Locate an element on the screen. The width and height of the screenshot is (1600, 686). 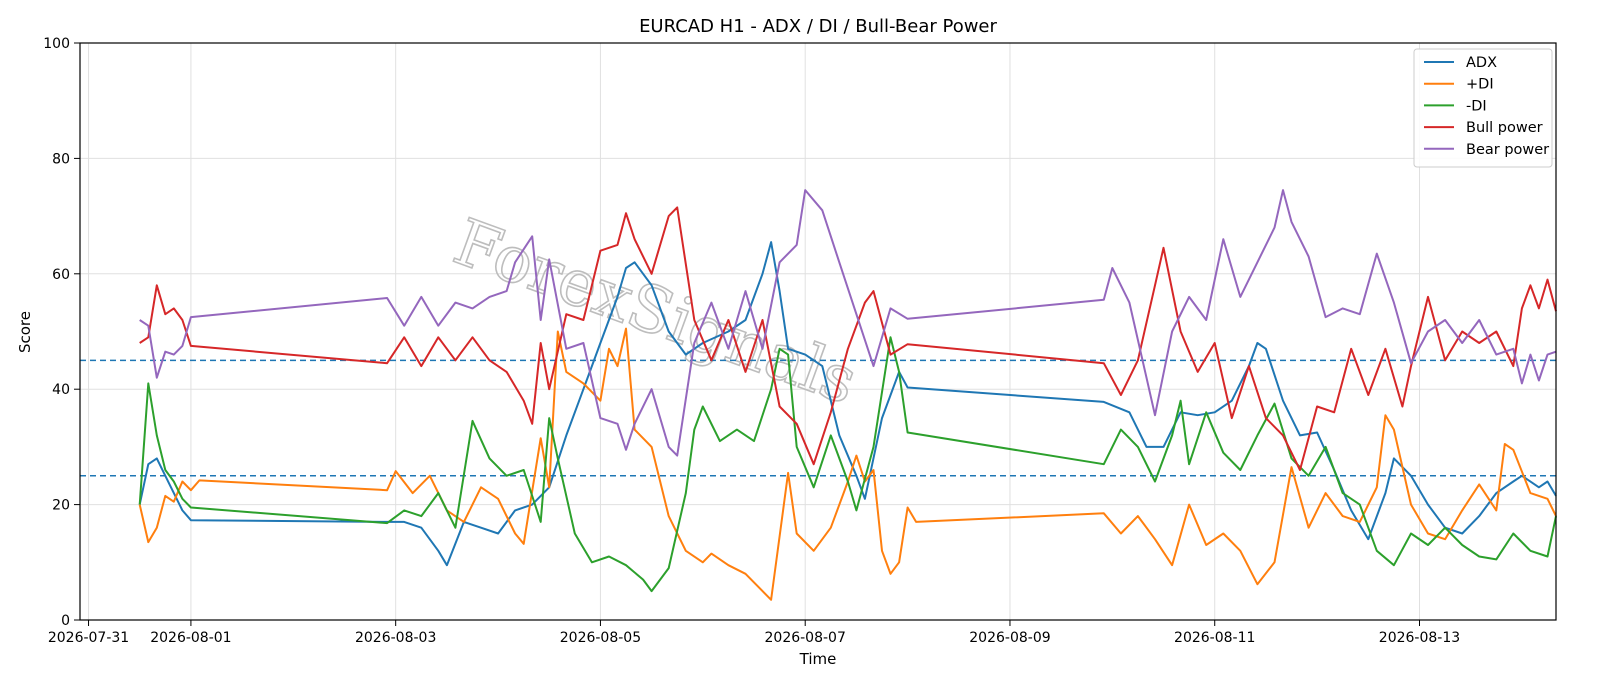
x-tick-label: 2026-08-13 is located at coordinates (1419, 638).